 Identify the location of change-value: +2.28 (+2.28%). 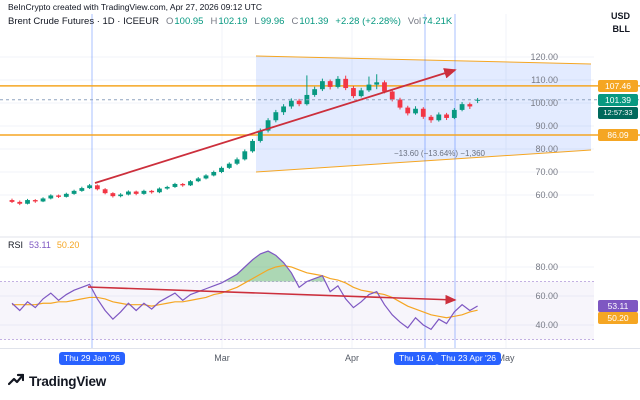
(368, 21).